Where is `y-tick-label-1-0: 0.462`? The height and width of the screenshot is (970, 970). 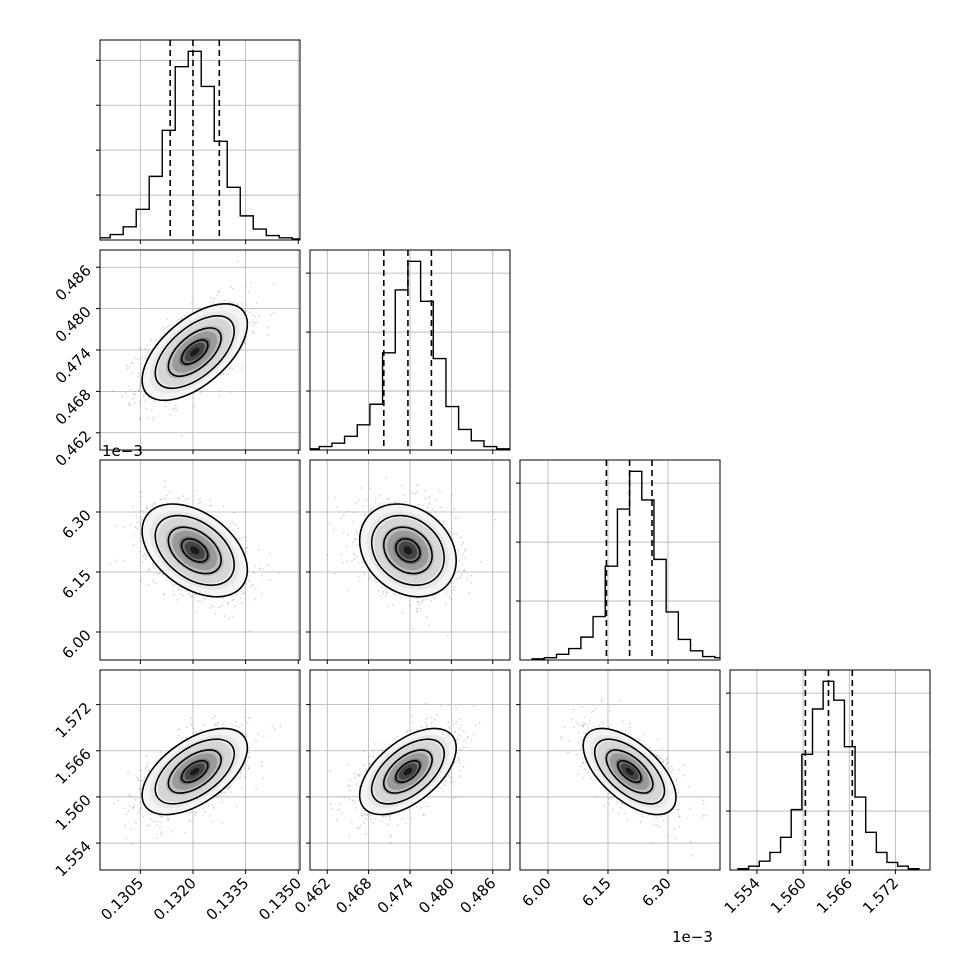 y-tick-label-1-0: 0.462 is located at coordinates (73, 448).